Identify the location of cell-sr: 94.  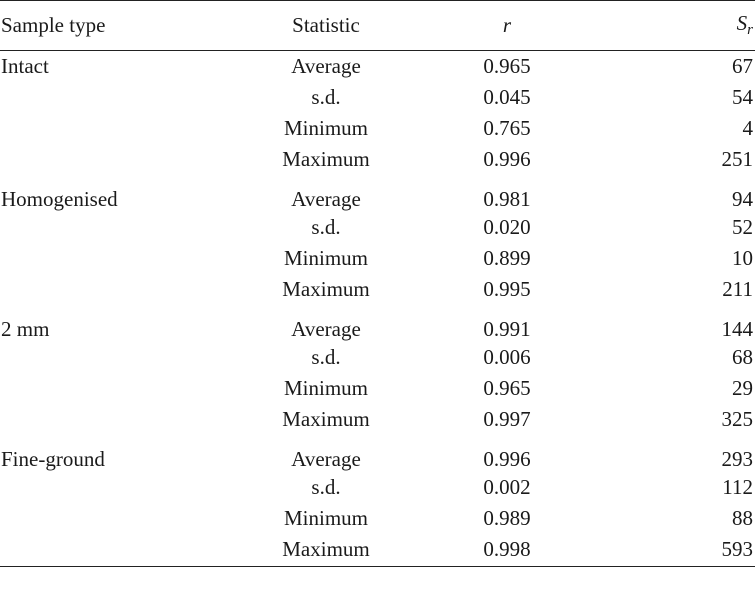
(742, 198).